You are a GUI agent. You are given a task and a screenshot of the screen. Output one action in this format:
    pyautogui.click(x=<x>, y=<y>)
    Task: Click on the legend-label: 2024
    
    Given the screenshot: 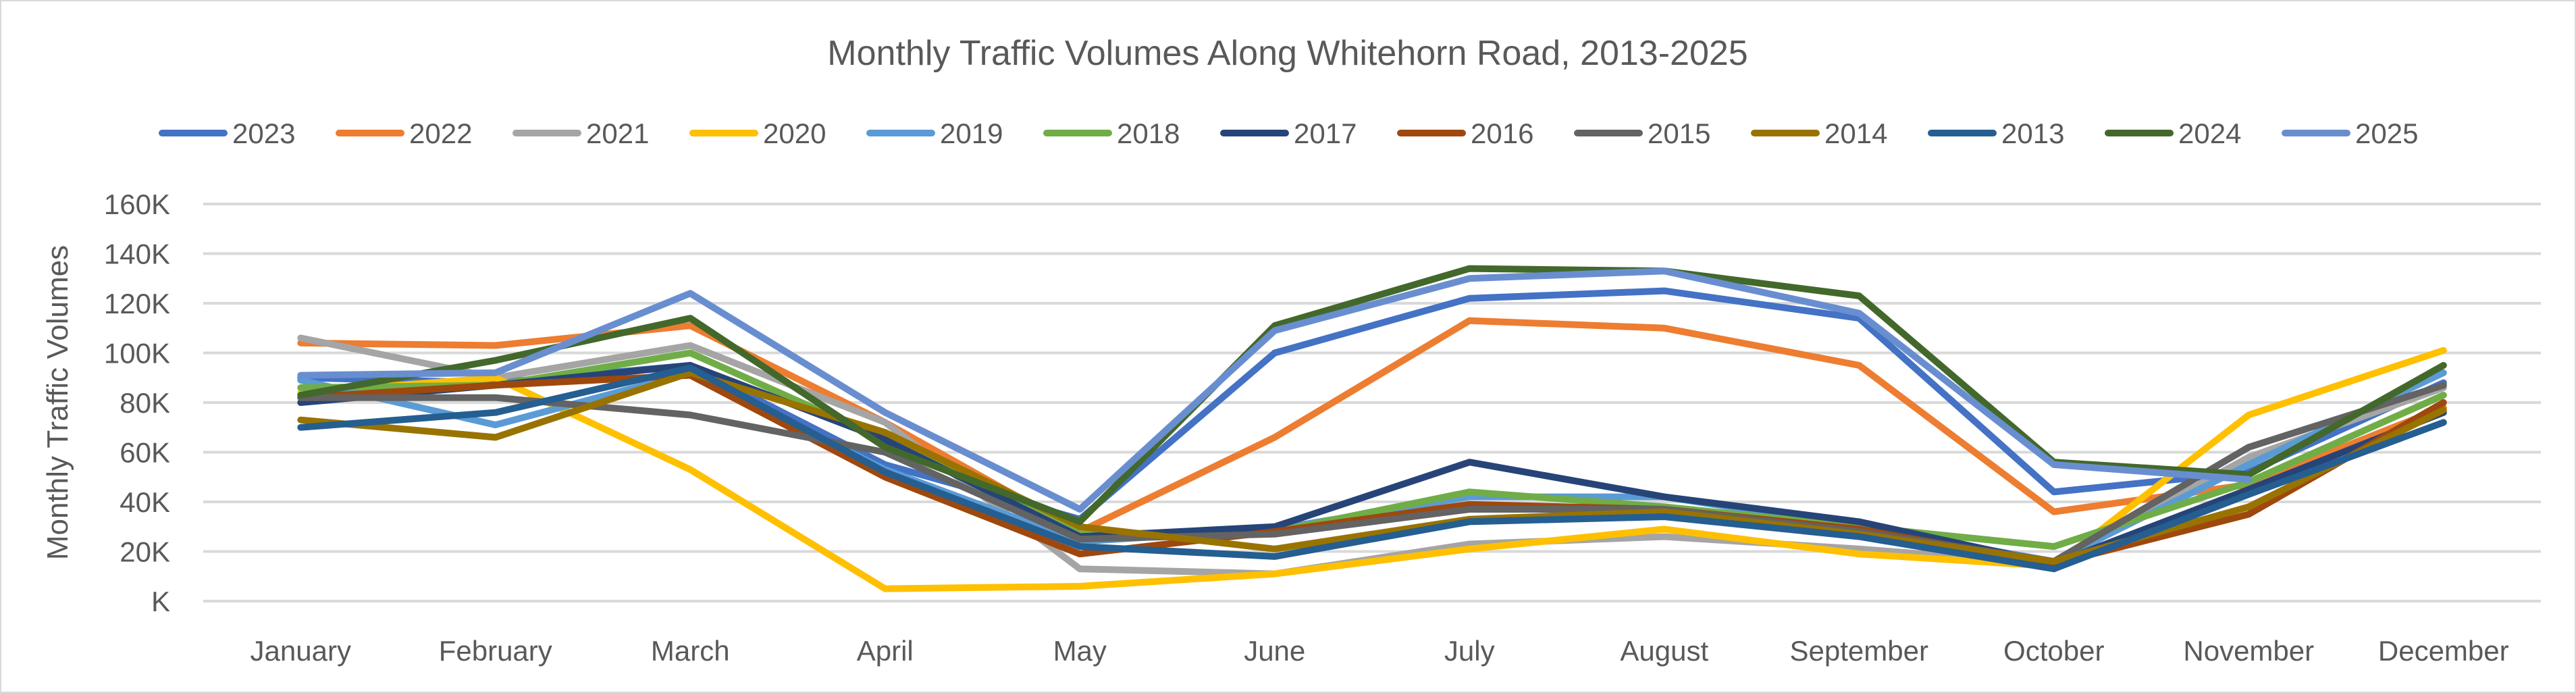 What is the action you would take?
    pyautogui.click(x=2209, y=133)
    